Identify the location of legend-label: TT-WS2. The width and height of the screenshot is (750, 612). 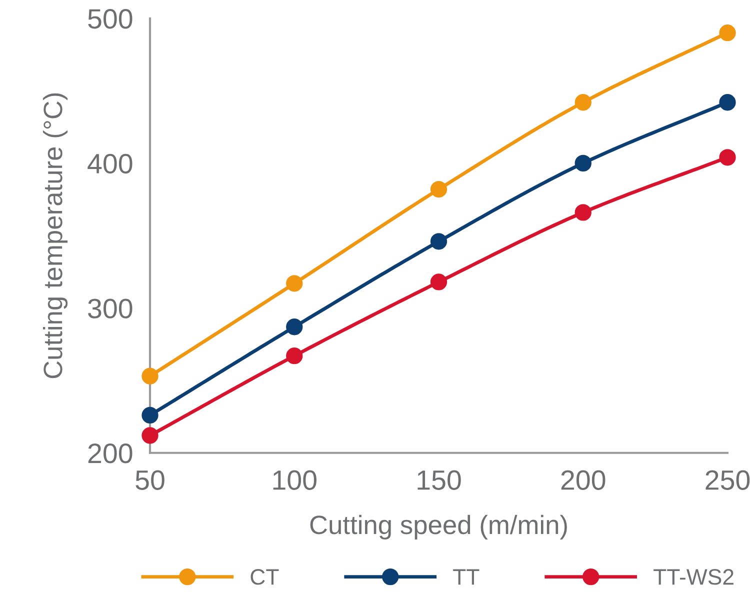
(694, 577).